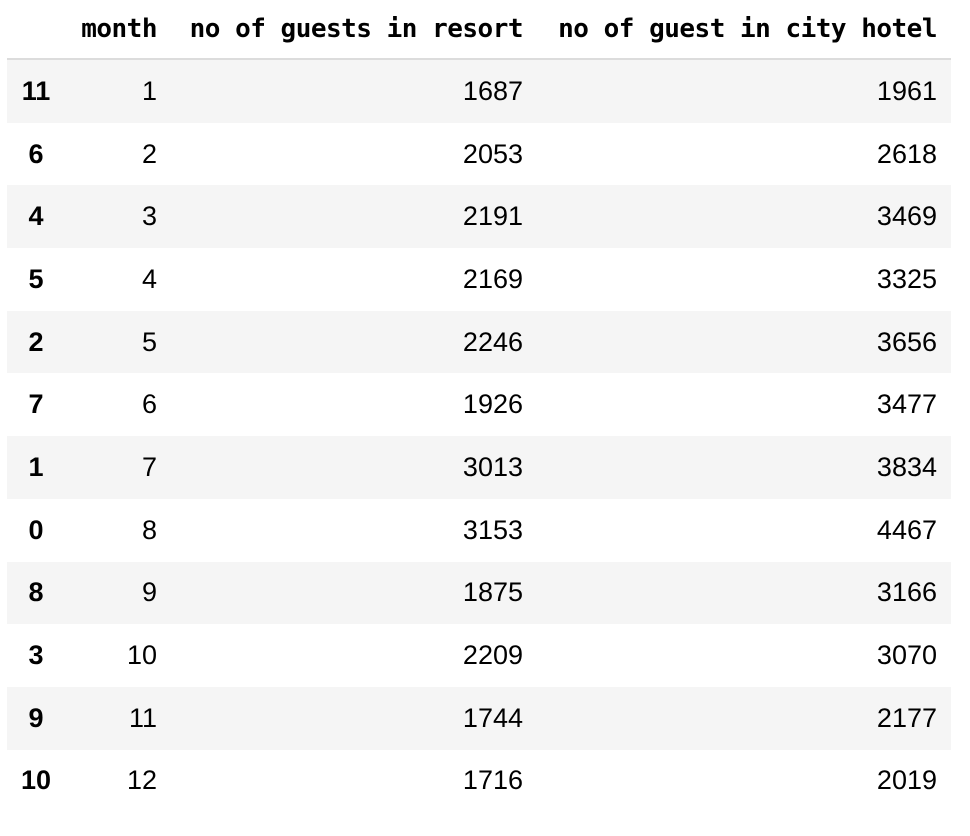 The image size is (970, 836). I want to click on row-index: 5, so click(36, 278).